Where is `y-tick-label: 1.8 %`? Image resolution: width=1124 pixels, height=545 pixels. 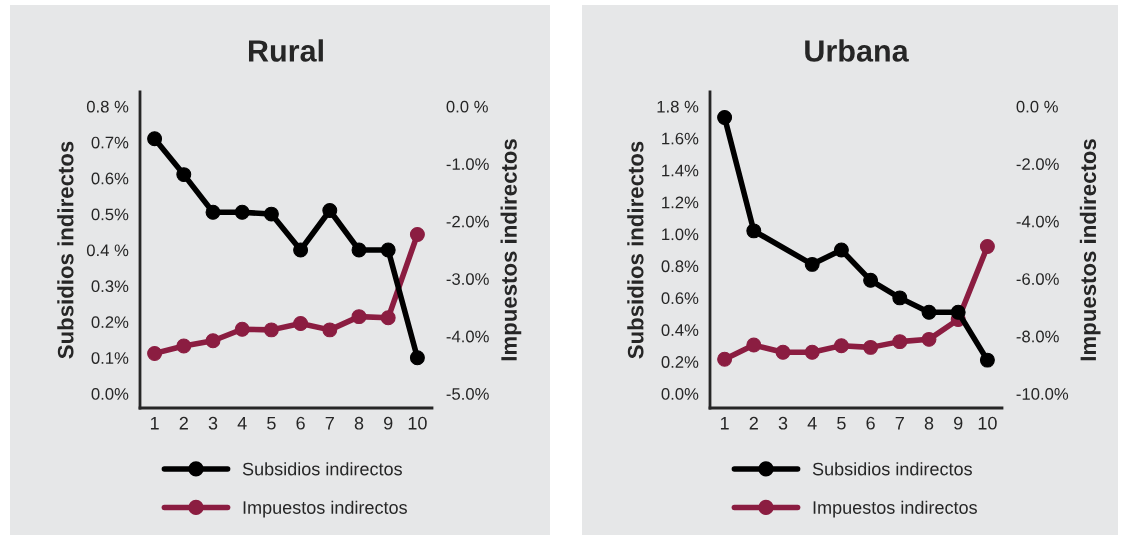 y-tick-label: 1.8 % is located at coordinates (678, 106).